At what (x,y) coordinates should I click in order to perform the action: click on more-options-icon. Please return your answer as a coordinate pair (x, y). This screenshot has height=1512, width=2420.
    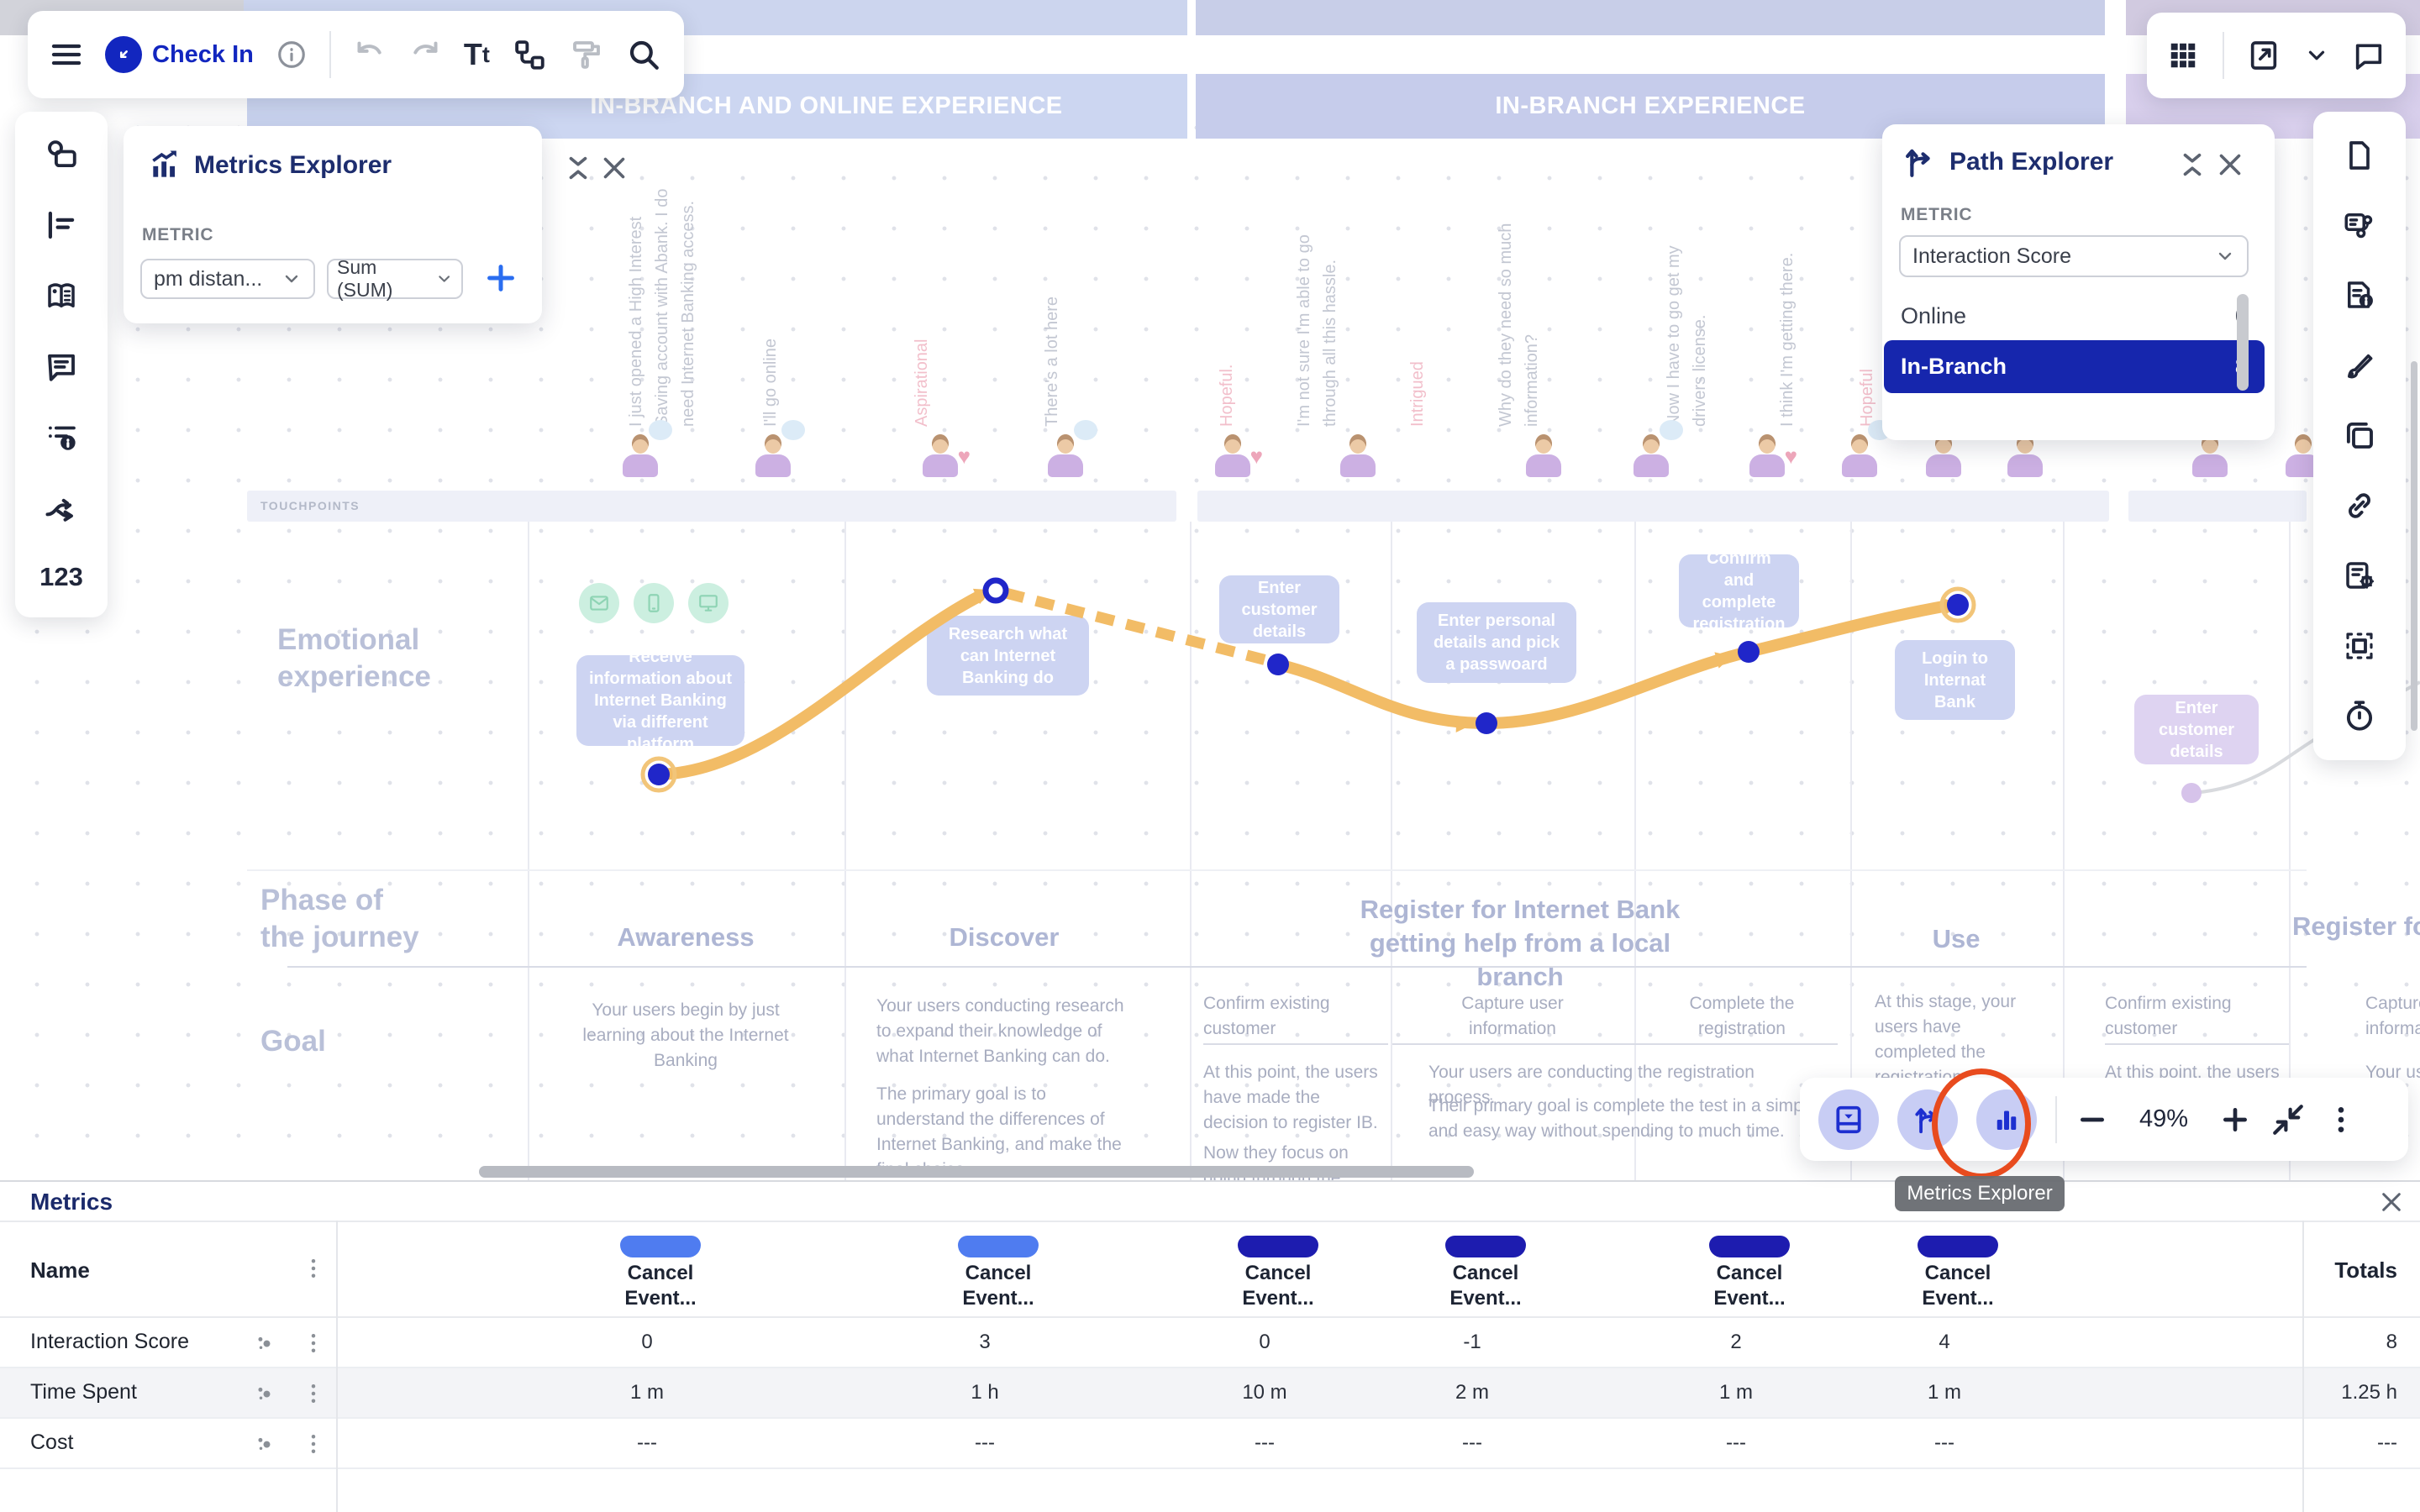
    Looking at the image, I should click on (2341, 1120).